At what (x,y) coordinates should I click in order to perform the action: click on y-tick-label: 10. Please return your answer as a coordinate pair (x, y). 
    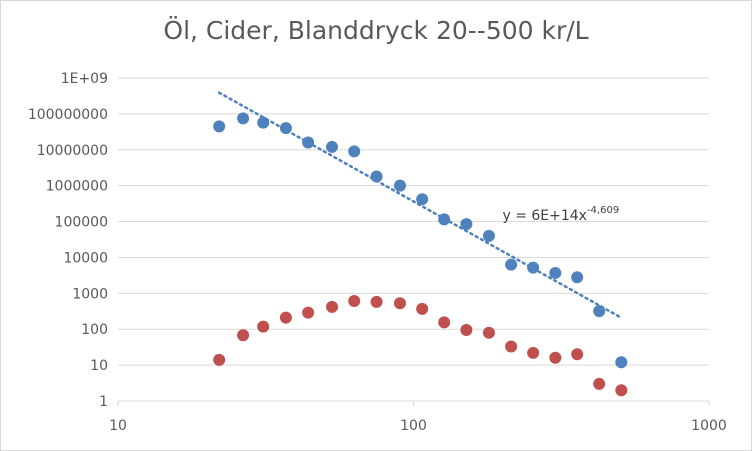
    Looking at the image, I should click on (99, 366).